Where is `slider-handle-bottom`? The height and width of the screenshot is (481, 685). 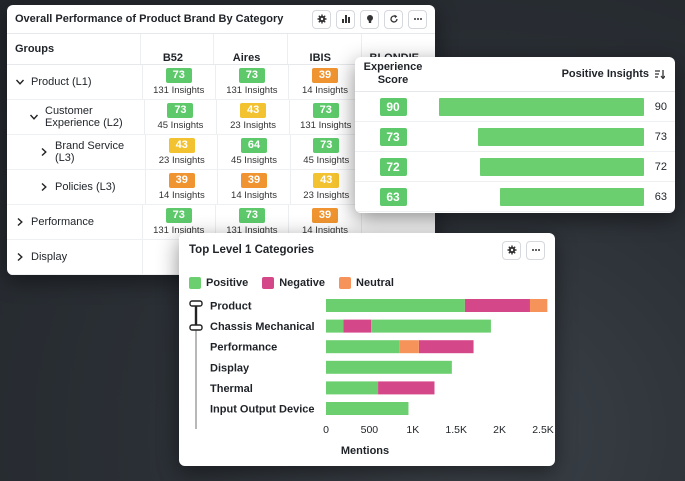
slider-handle-bottom is located at coordinates (196, 327).